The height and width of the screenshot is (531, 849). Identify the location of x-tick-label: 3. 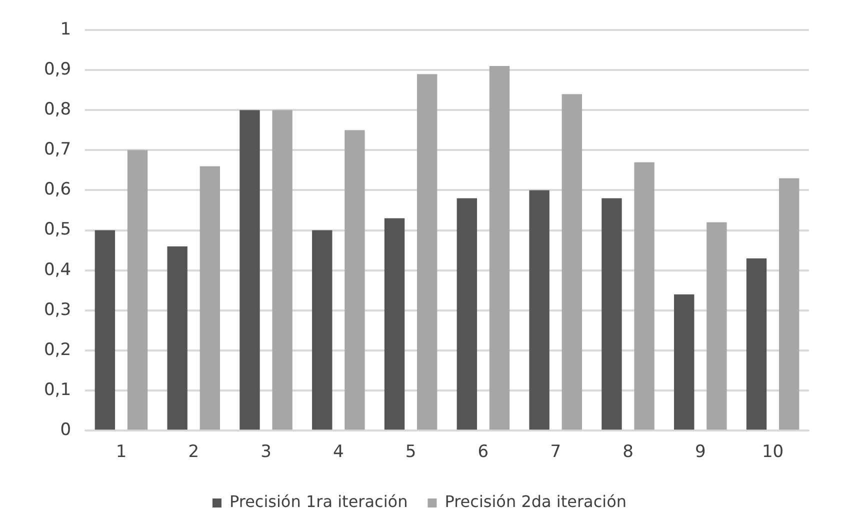
(266, 452).